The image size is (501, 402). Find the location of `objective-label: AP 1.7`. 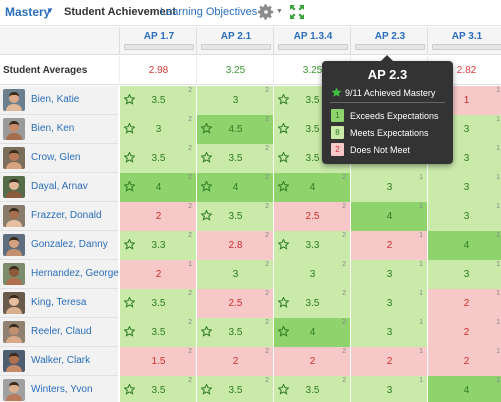

objective-label: AP 1.7 is located at coordinates (159, 36).